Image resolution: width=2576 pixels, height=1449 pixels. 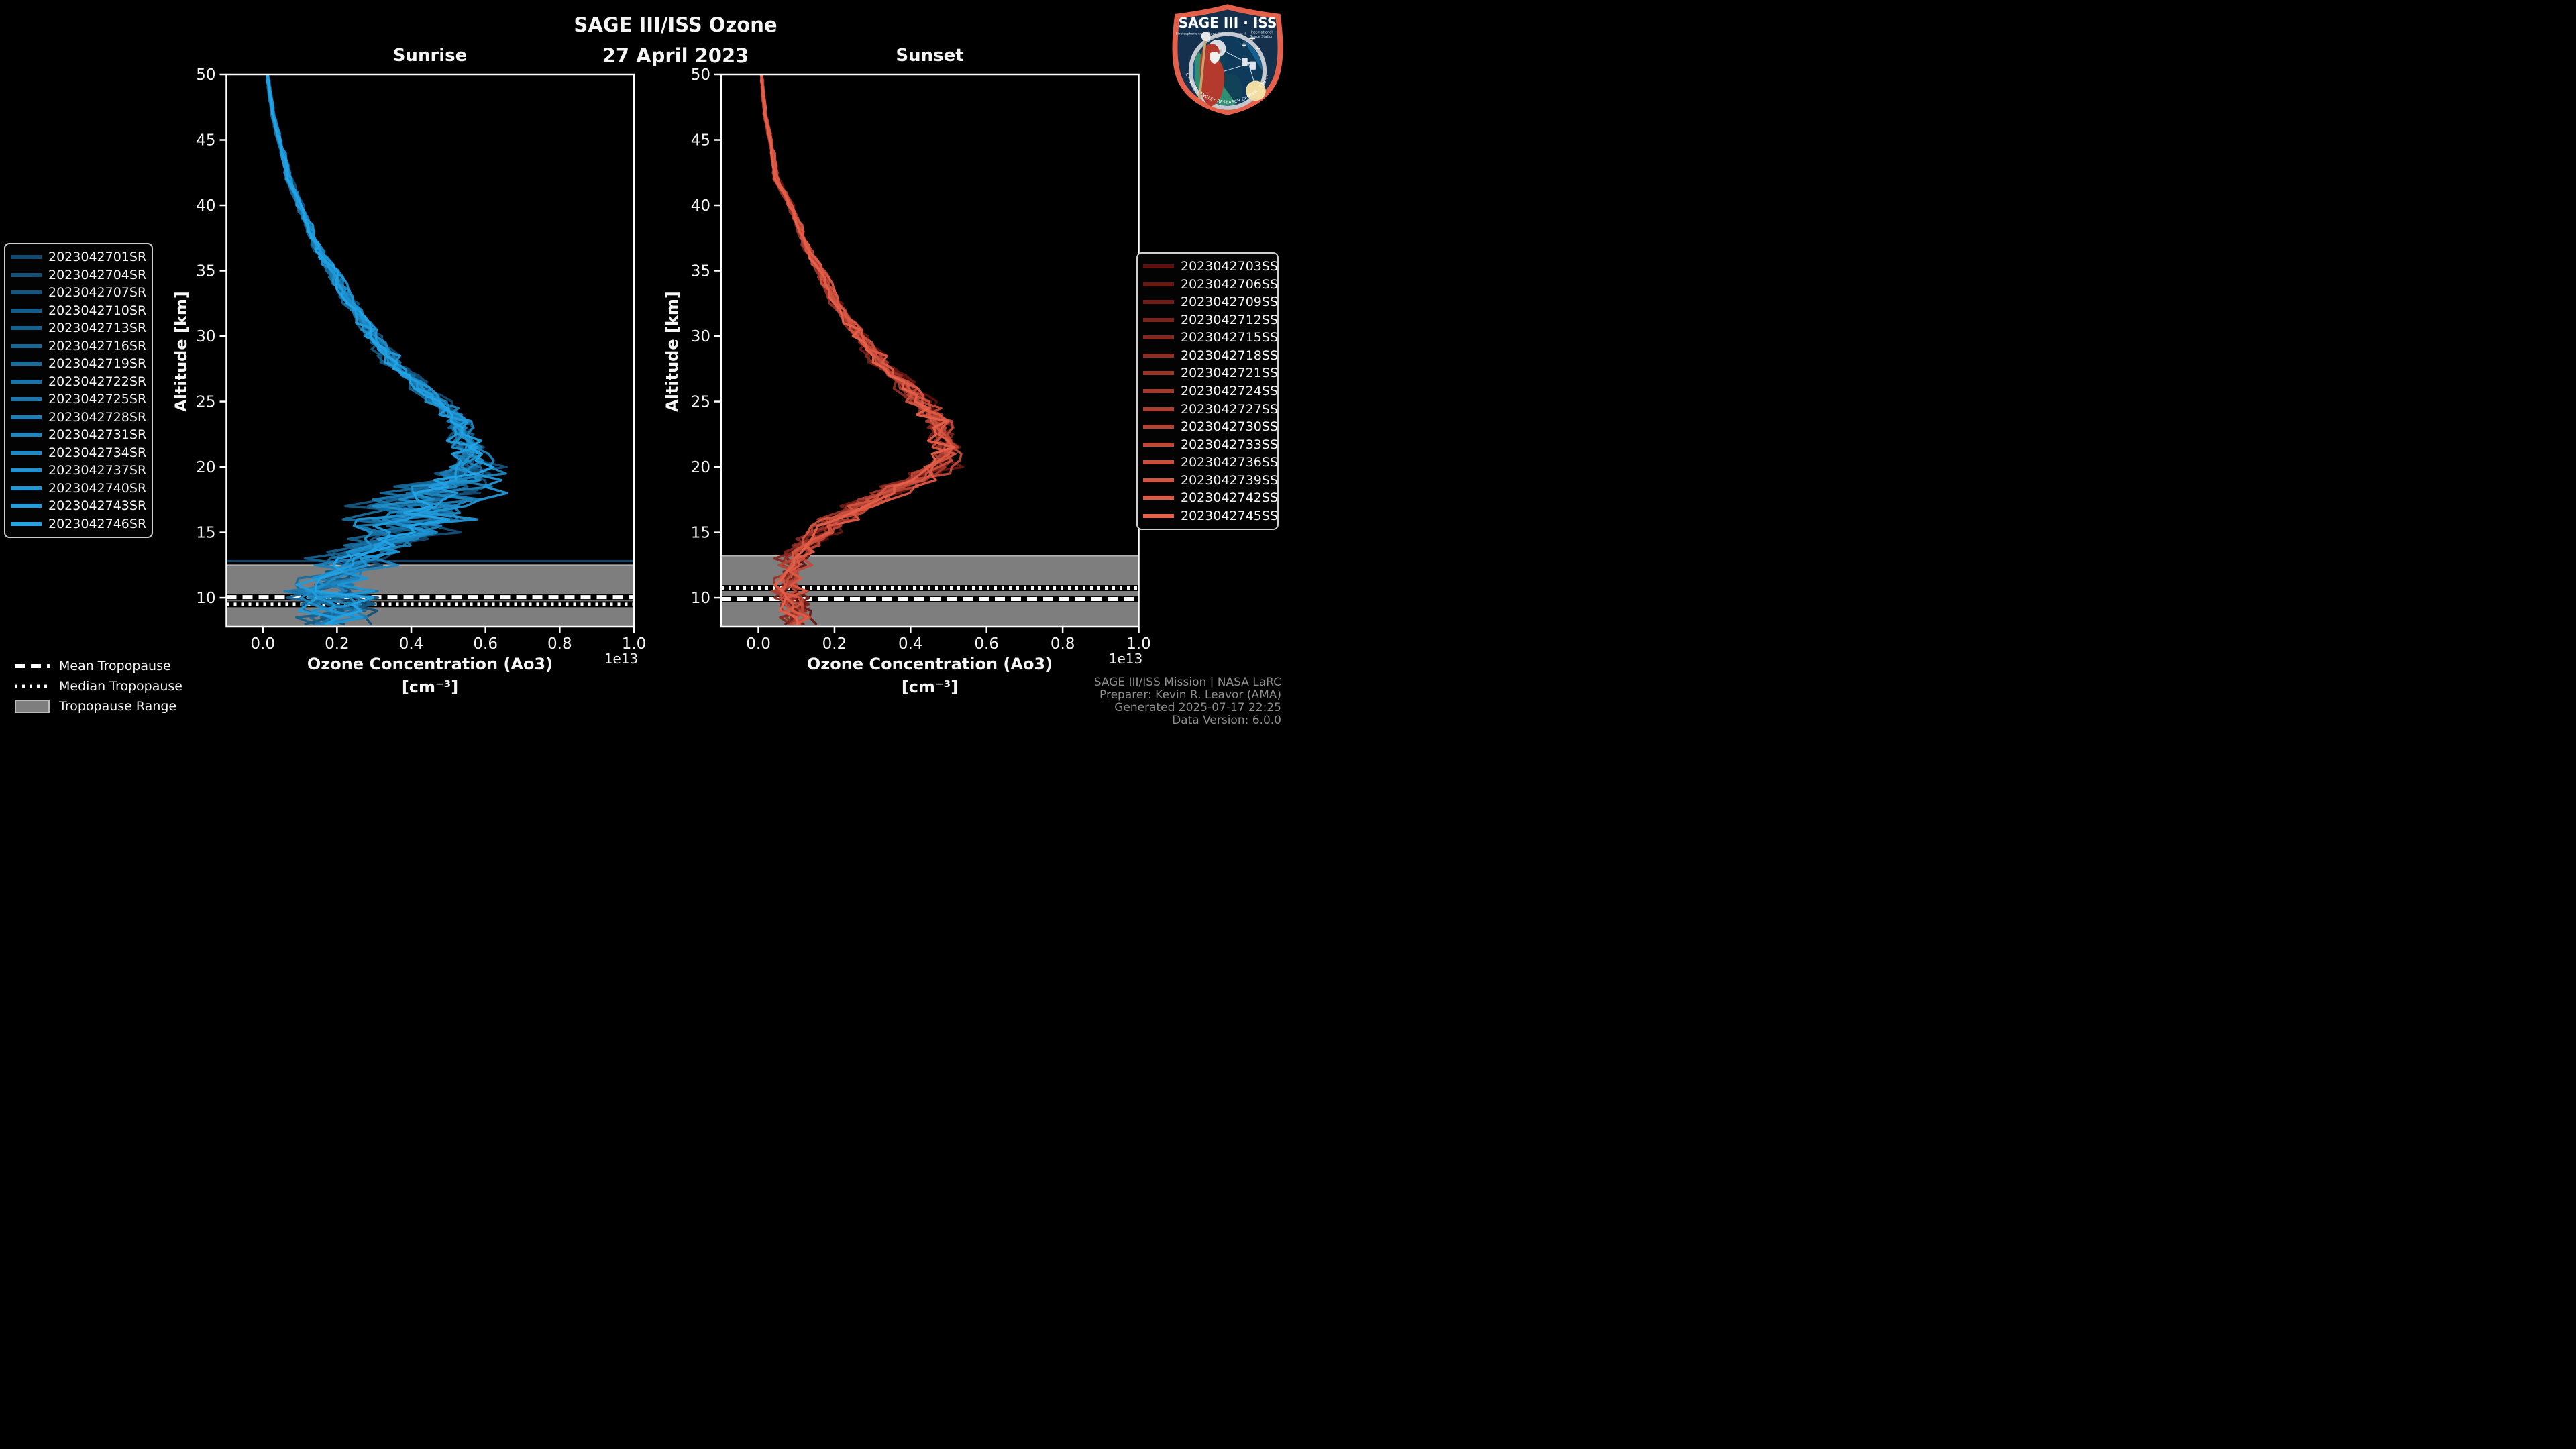 I want to click on legend-item: 2023042725SR, so click(x=78, y=399).